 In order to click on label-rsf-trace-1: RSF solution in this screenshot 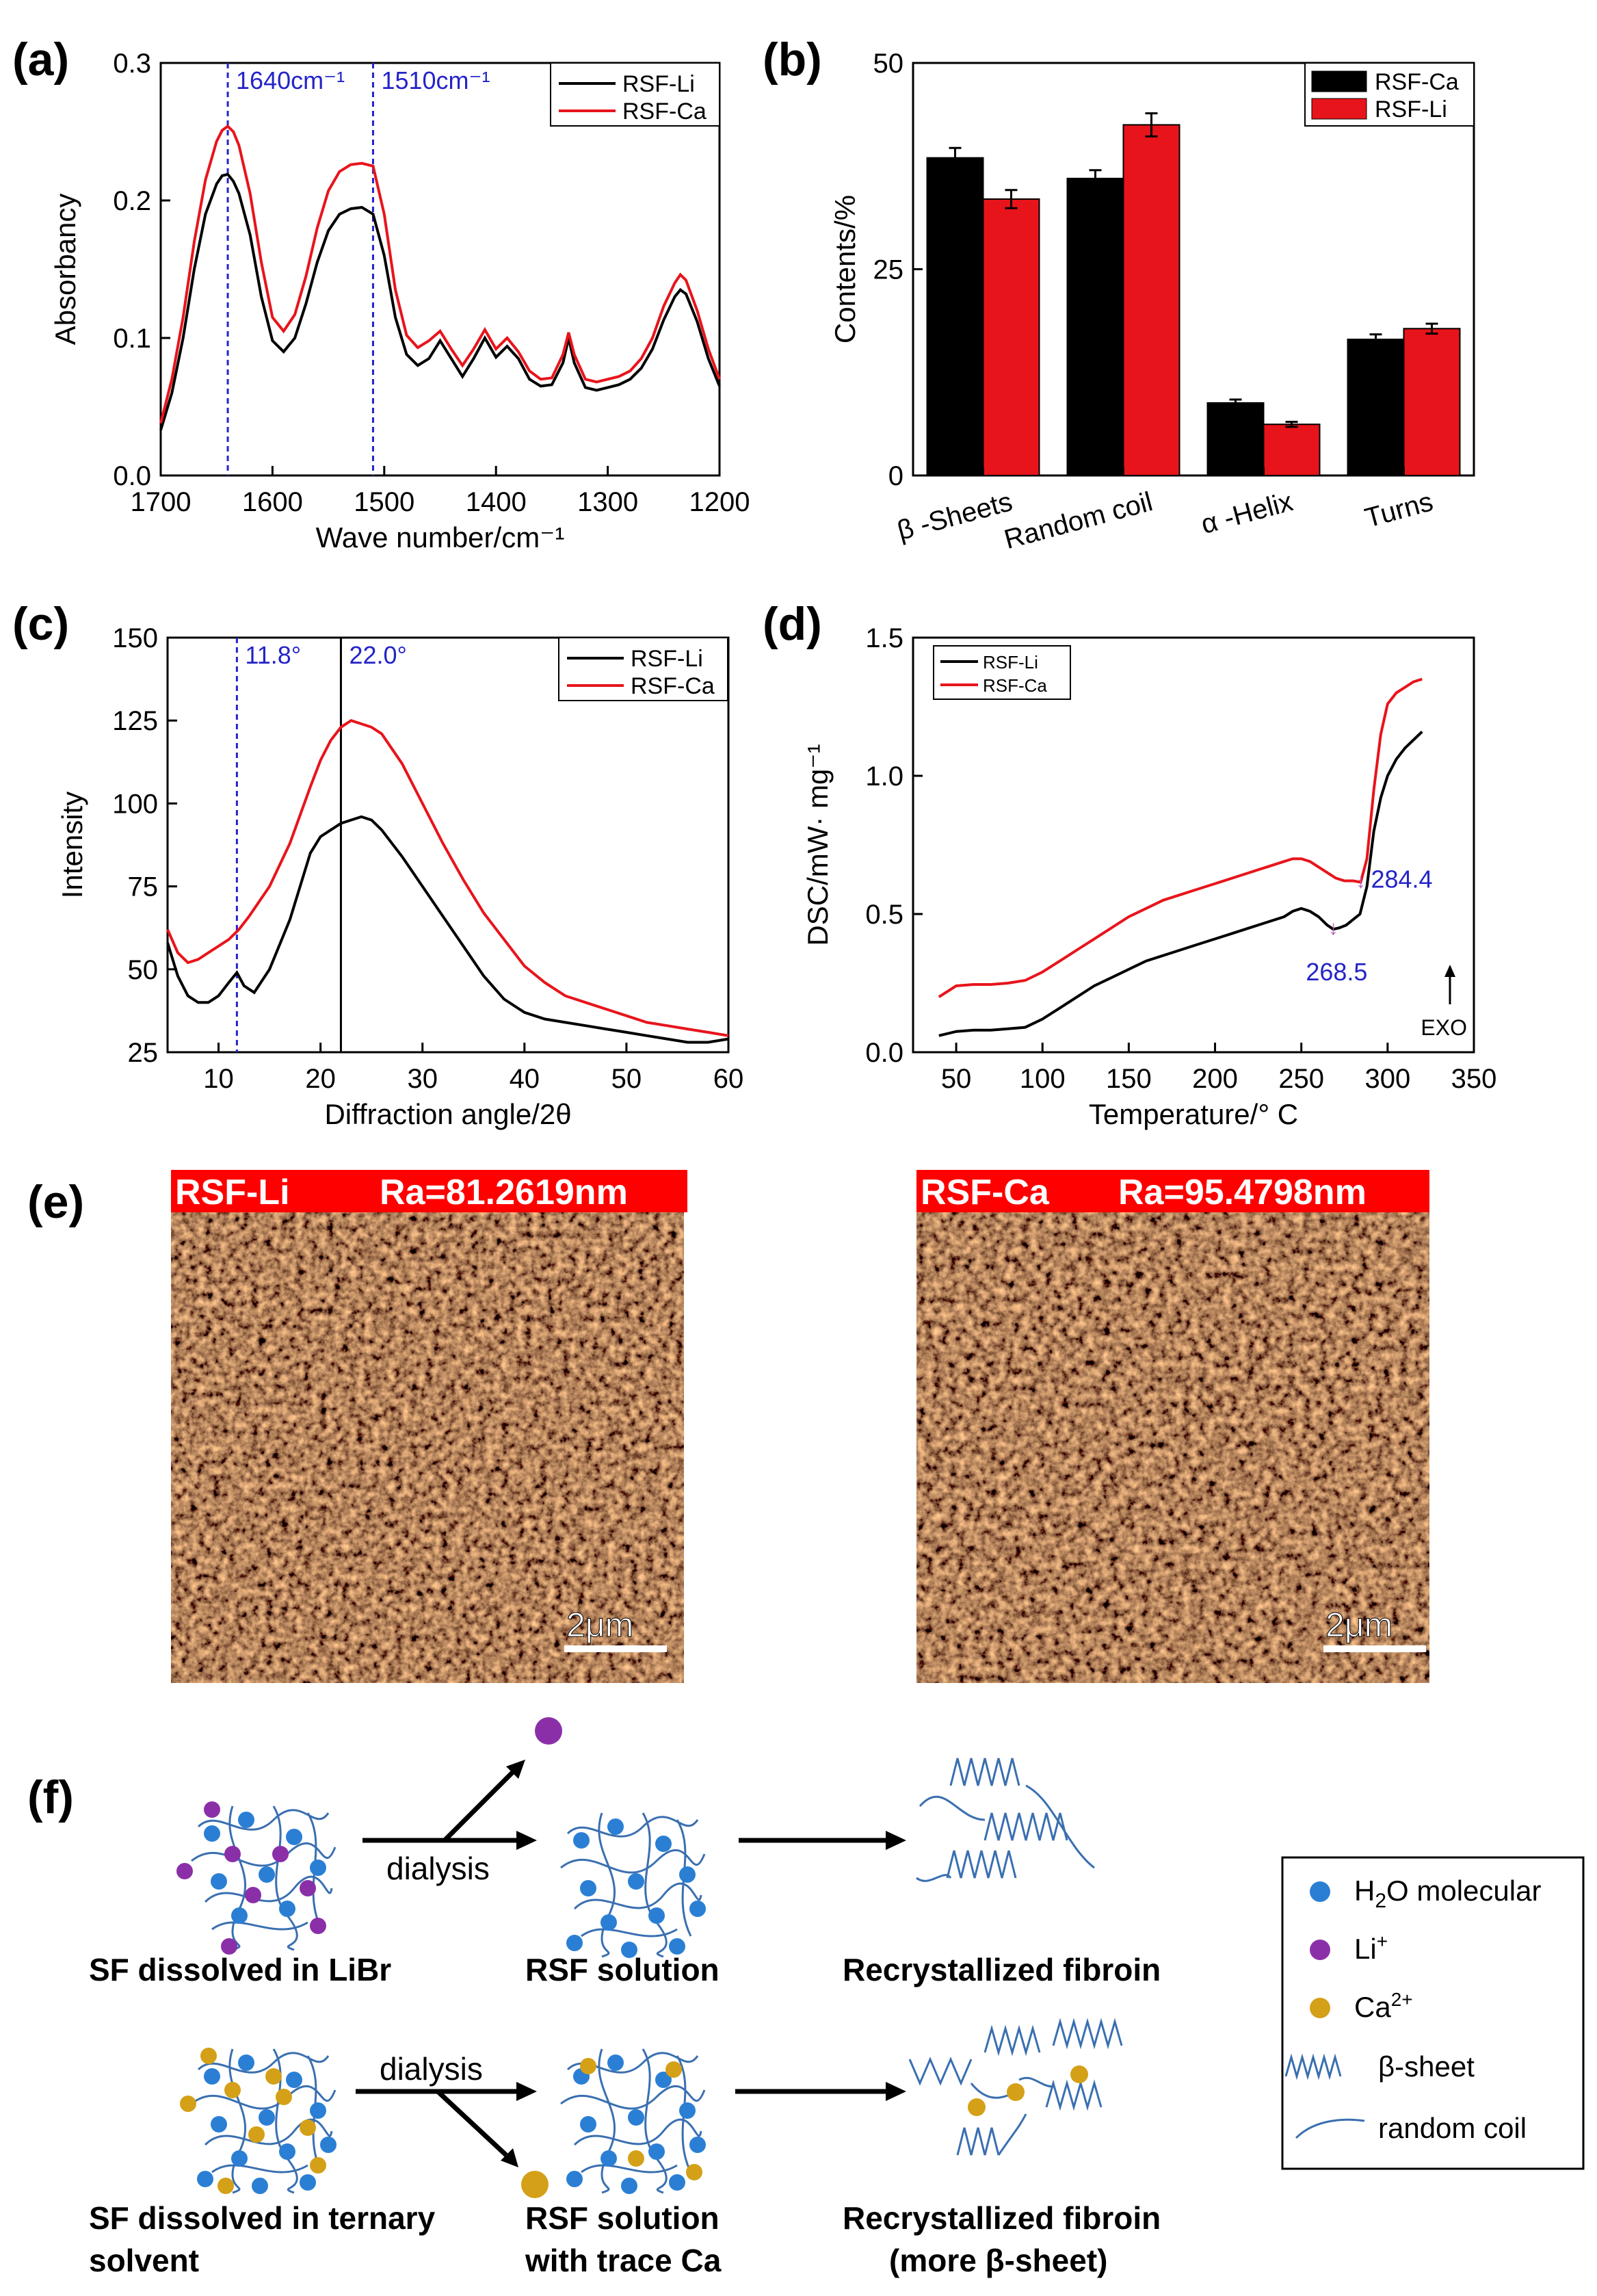, I will do `click(622, 2218)`.